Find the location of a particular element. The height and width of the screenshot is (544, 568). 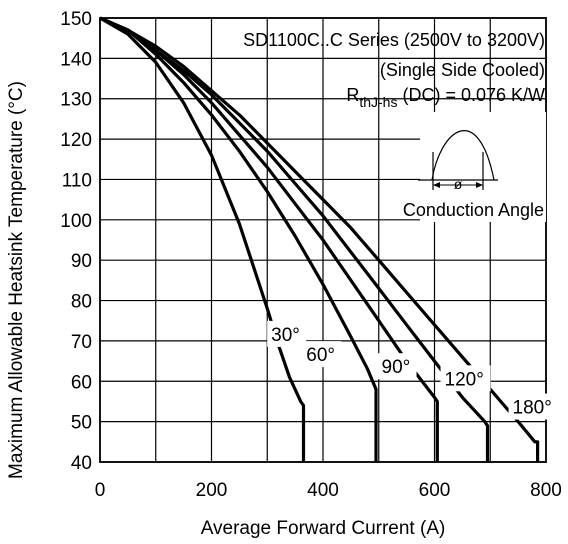

thermal-resistance-label: RthJ-hs (DC) = 0.076 K/W is located at coordinates (445, 97).